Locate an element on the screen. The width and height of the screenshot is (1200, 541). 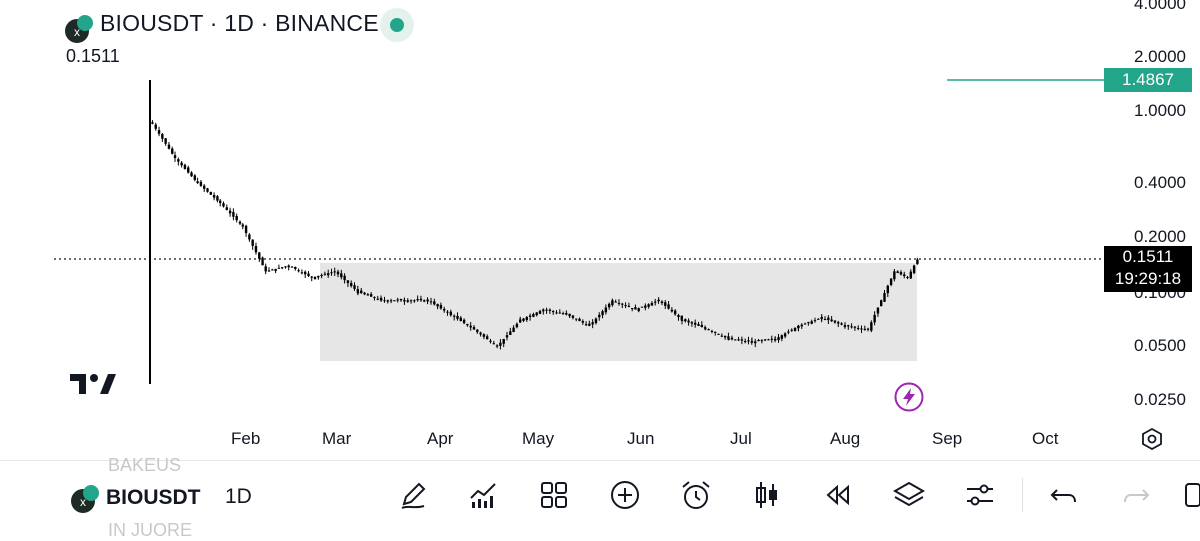
interval-selector: 1D is located at coordinates (238, 496).